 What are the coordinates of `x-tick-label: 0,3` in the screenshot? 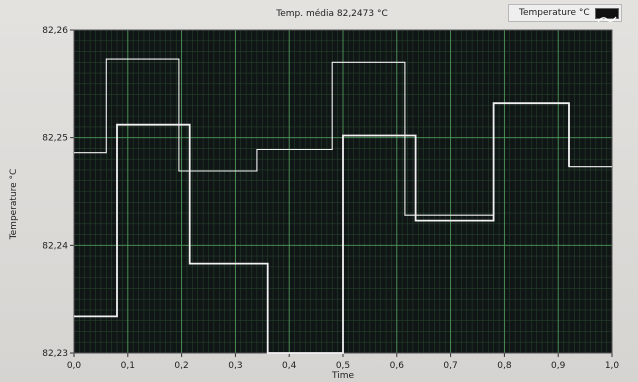 It's located at (235, 366).